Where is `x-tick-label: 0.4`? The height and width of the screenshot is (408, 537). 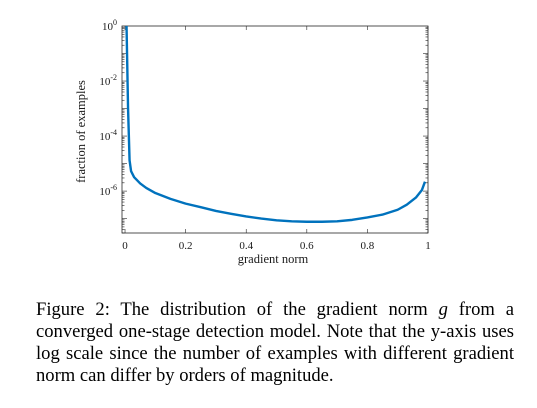 x-tick-label: 0.4 is located at coordinates (246, 246).